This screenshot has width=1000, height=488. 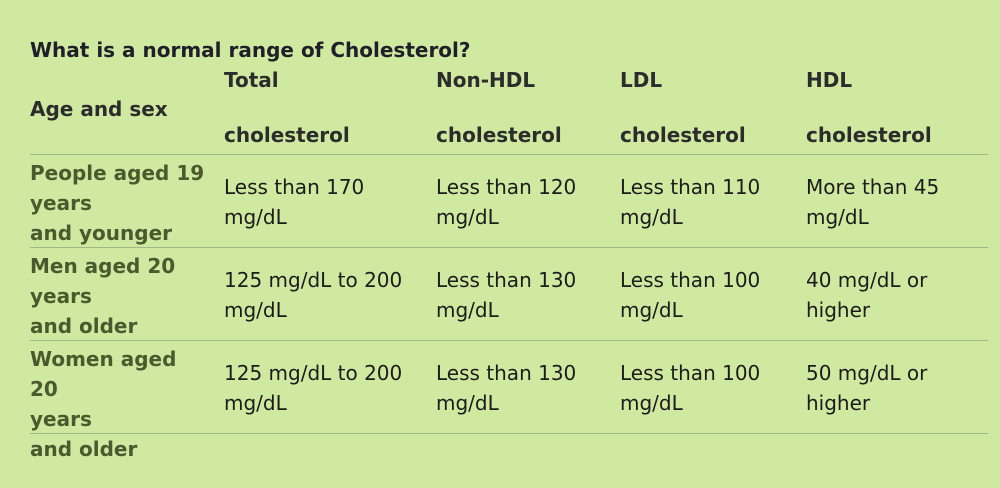 I want to click on cell-non-hdl: Less than 120 mg/dL, so click(x=521, y=202).